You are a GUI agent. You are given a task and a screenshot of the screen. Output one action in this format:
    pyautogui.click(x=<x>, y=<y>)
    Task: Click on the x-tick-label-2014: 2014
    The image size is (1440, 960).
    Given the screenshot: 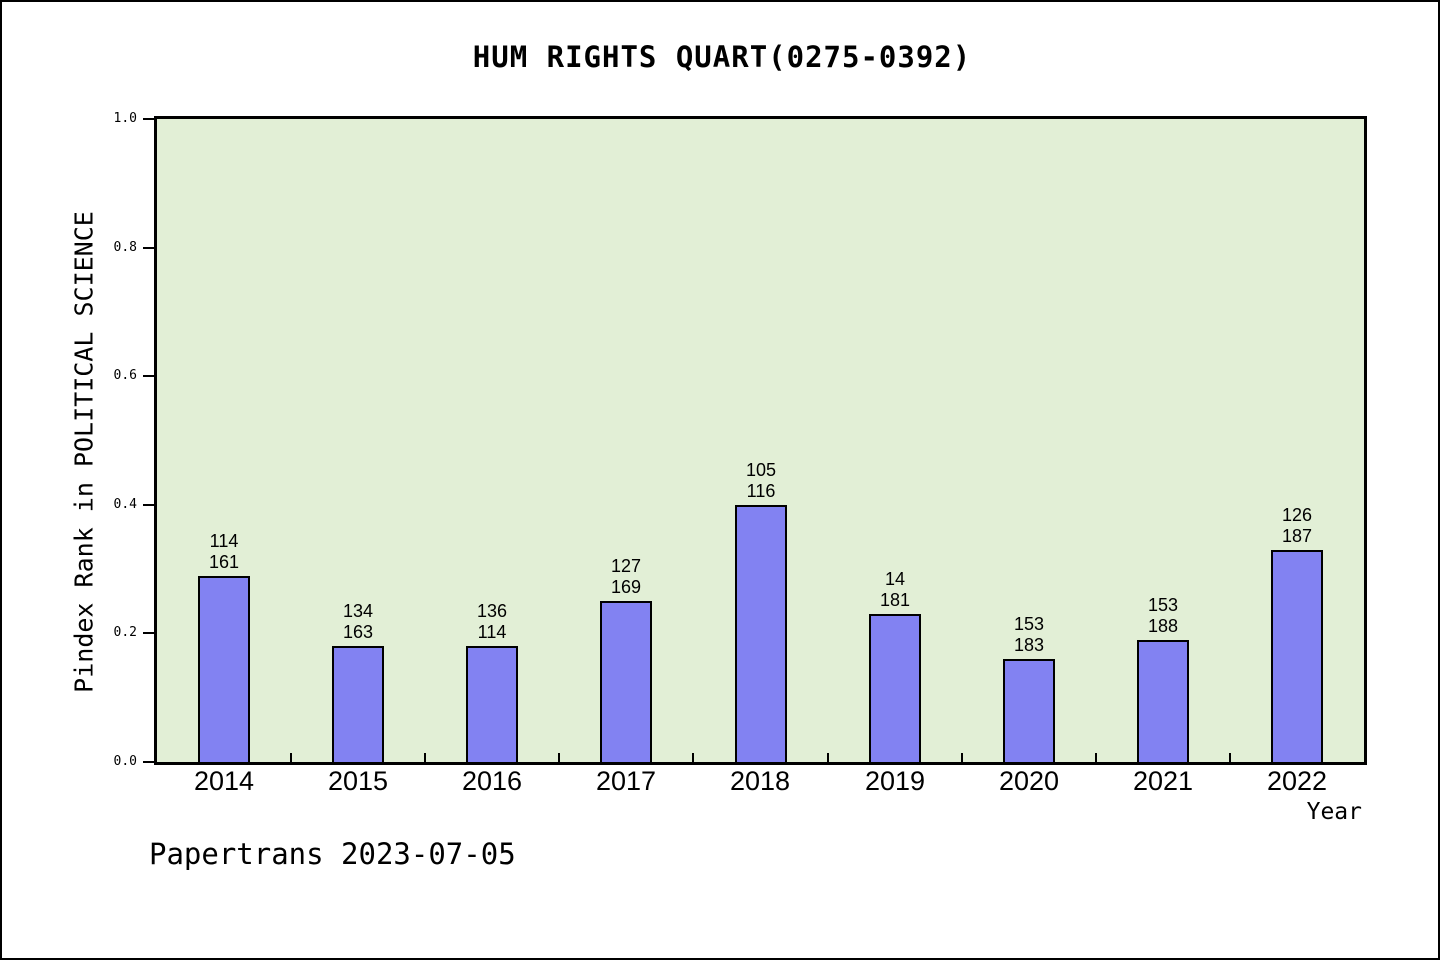 What is the action you would take?
    pyautogui.click(x=224, y=781)
    